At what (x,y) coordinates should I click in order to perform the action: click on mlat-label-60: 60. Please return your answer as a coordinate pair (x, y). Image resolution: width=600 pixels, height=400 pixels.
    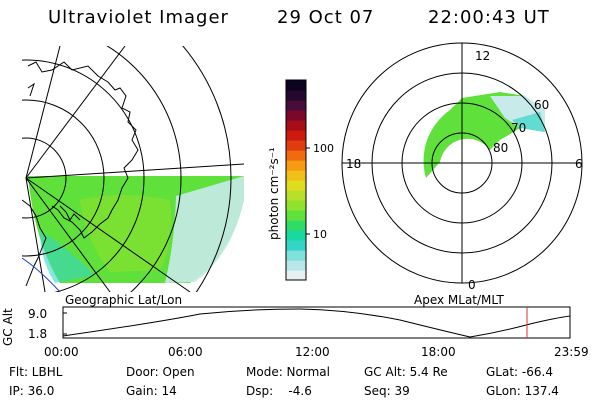
    Looking at the image, I should click on (541, 105).